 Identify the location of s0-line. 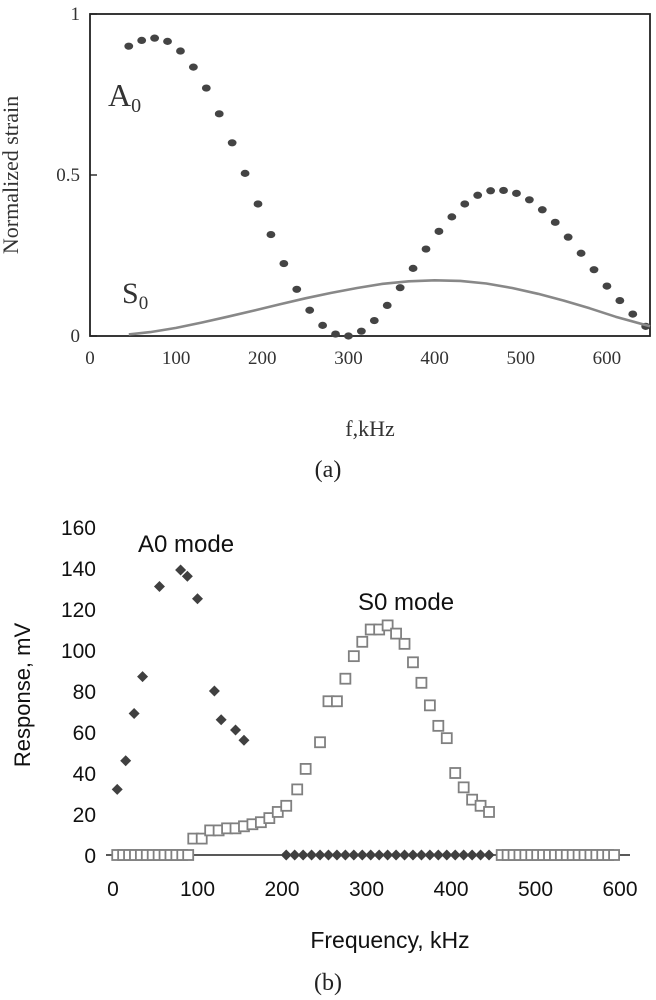
(389, 307).